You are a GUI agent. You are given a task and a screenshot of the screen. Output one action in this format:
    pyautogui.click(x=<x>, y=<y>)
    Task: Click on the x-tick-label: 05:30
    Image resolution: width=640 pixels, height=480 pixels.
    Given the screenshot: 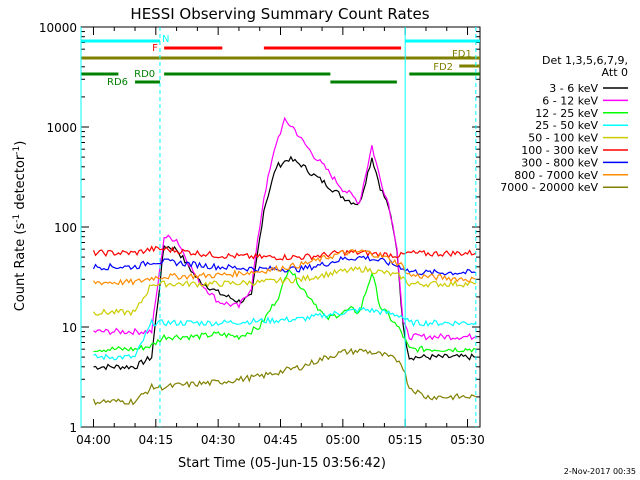 What is the action you would take?
    pyautogui.click(x=467, y=440)
    